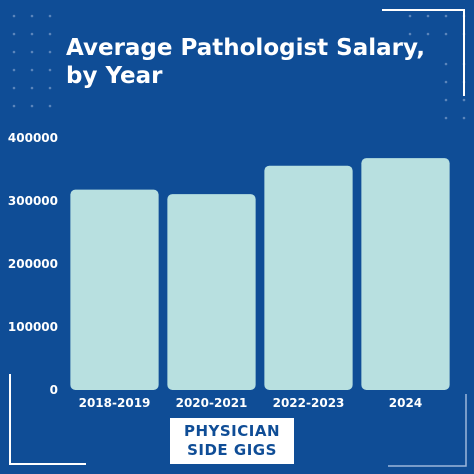 Image resolution: width=474 pixels, height=474 pixels. Describe the element at coordinates (47, 419) in the screenshot. I see `corner-bracket-bottom-left` at that location.